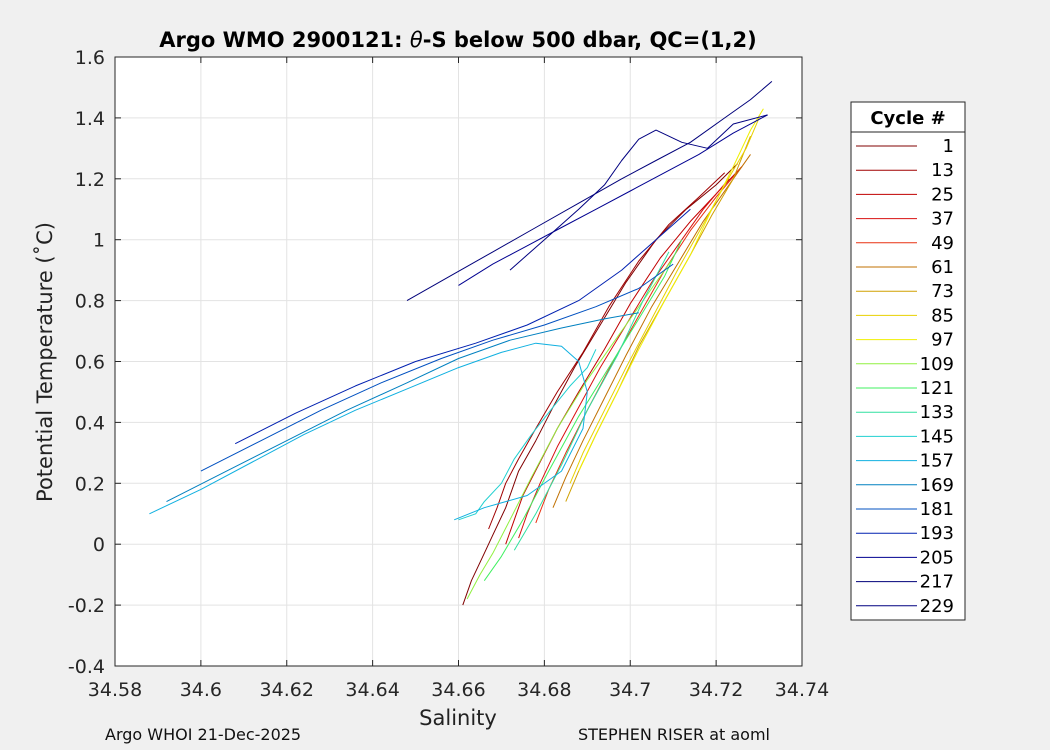 This screenshot has height=750, width=1050. Describe the element at coordinates (45, 362) in the screenshot. I see `y-axis-label: Potential Temperature (˚C)` at that location.